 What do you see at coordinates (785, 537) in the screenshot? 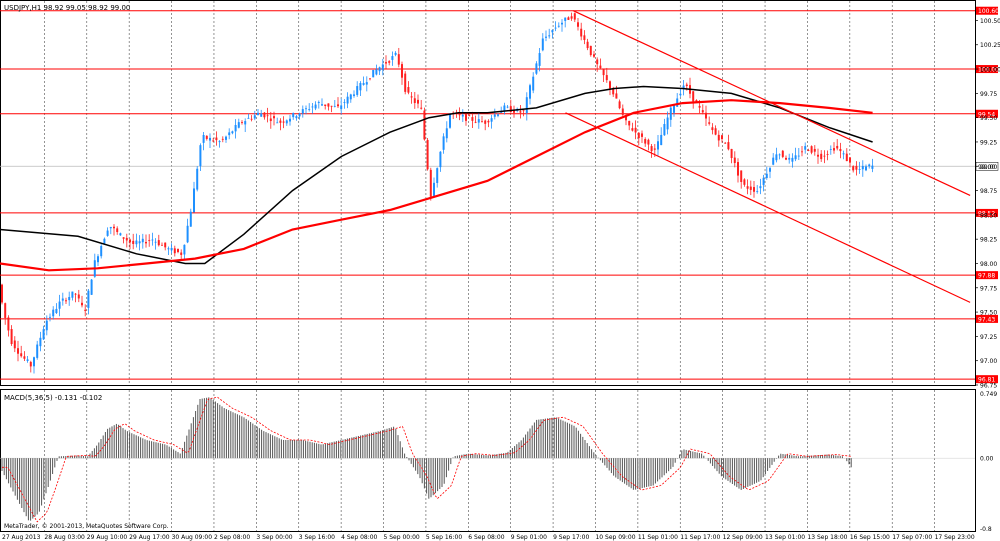
I see `x-tick-label: 13 Sep 01:00` at bounding box center [785, 537].